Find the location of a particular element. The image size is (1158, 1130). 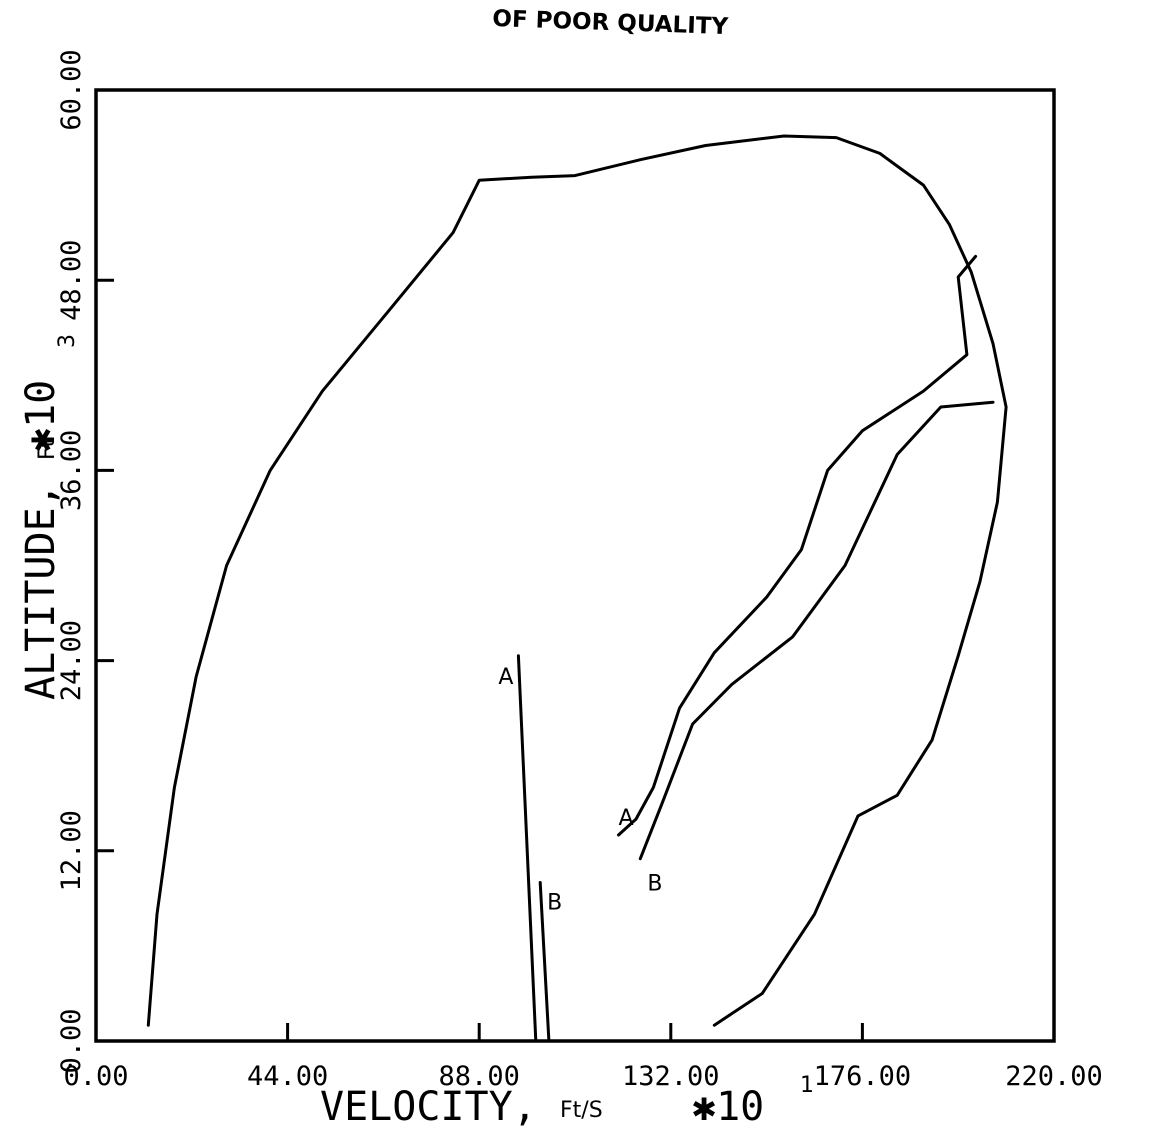

y-tick-label: 24.00 is located at coordinates (71, 660).